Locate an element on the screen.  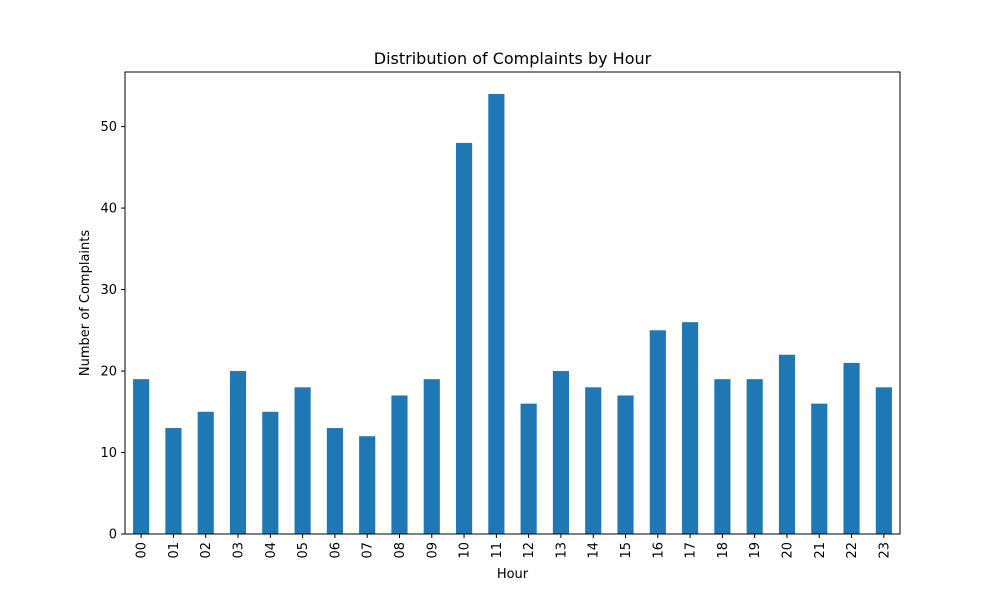
x-tick-label: 10 is located at coordinates (465, 550).